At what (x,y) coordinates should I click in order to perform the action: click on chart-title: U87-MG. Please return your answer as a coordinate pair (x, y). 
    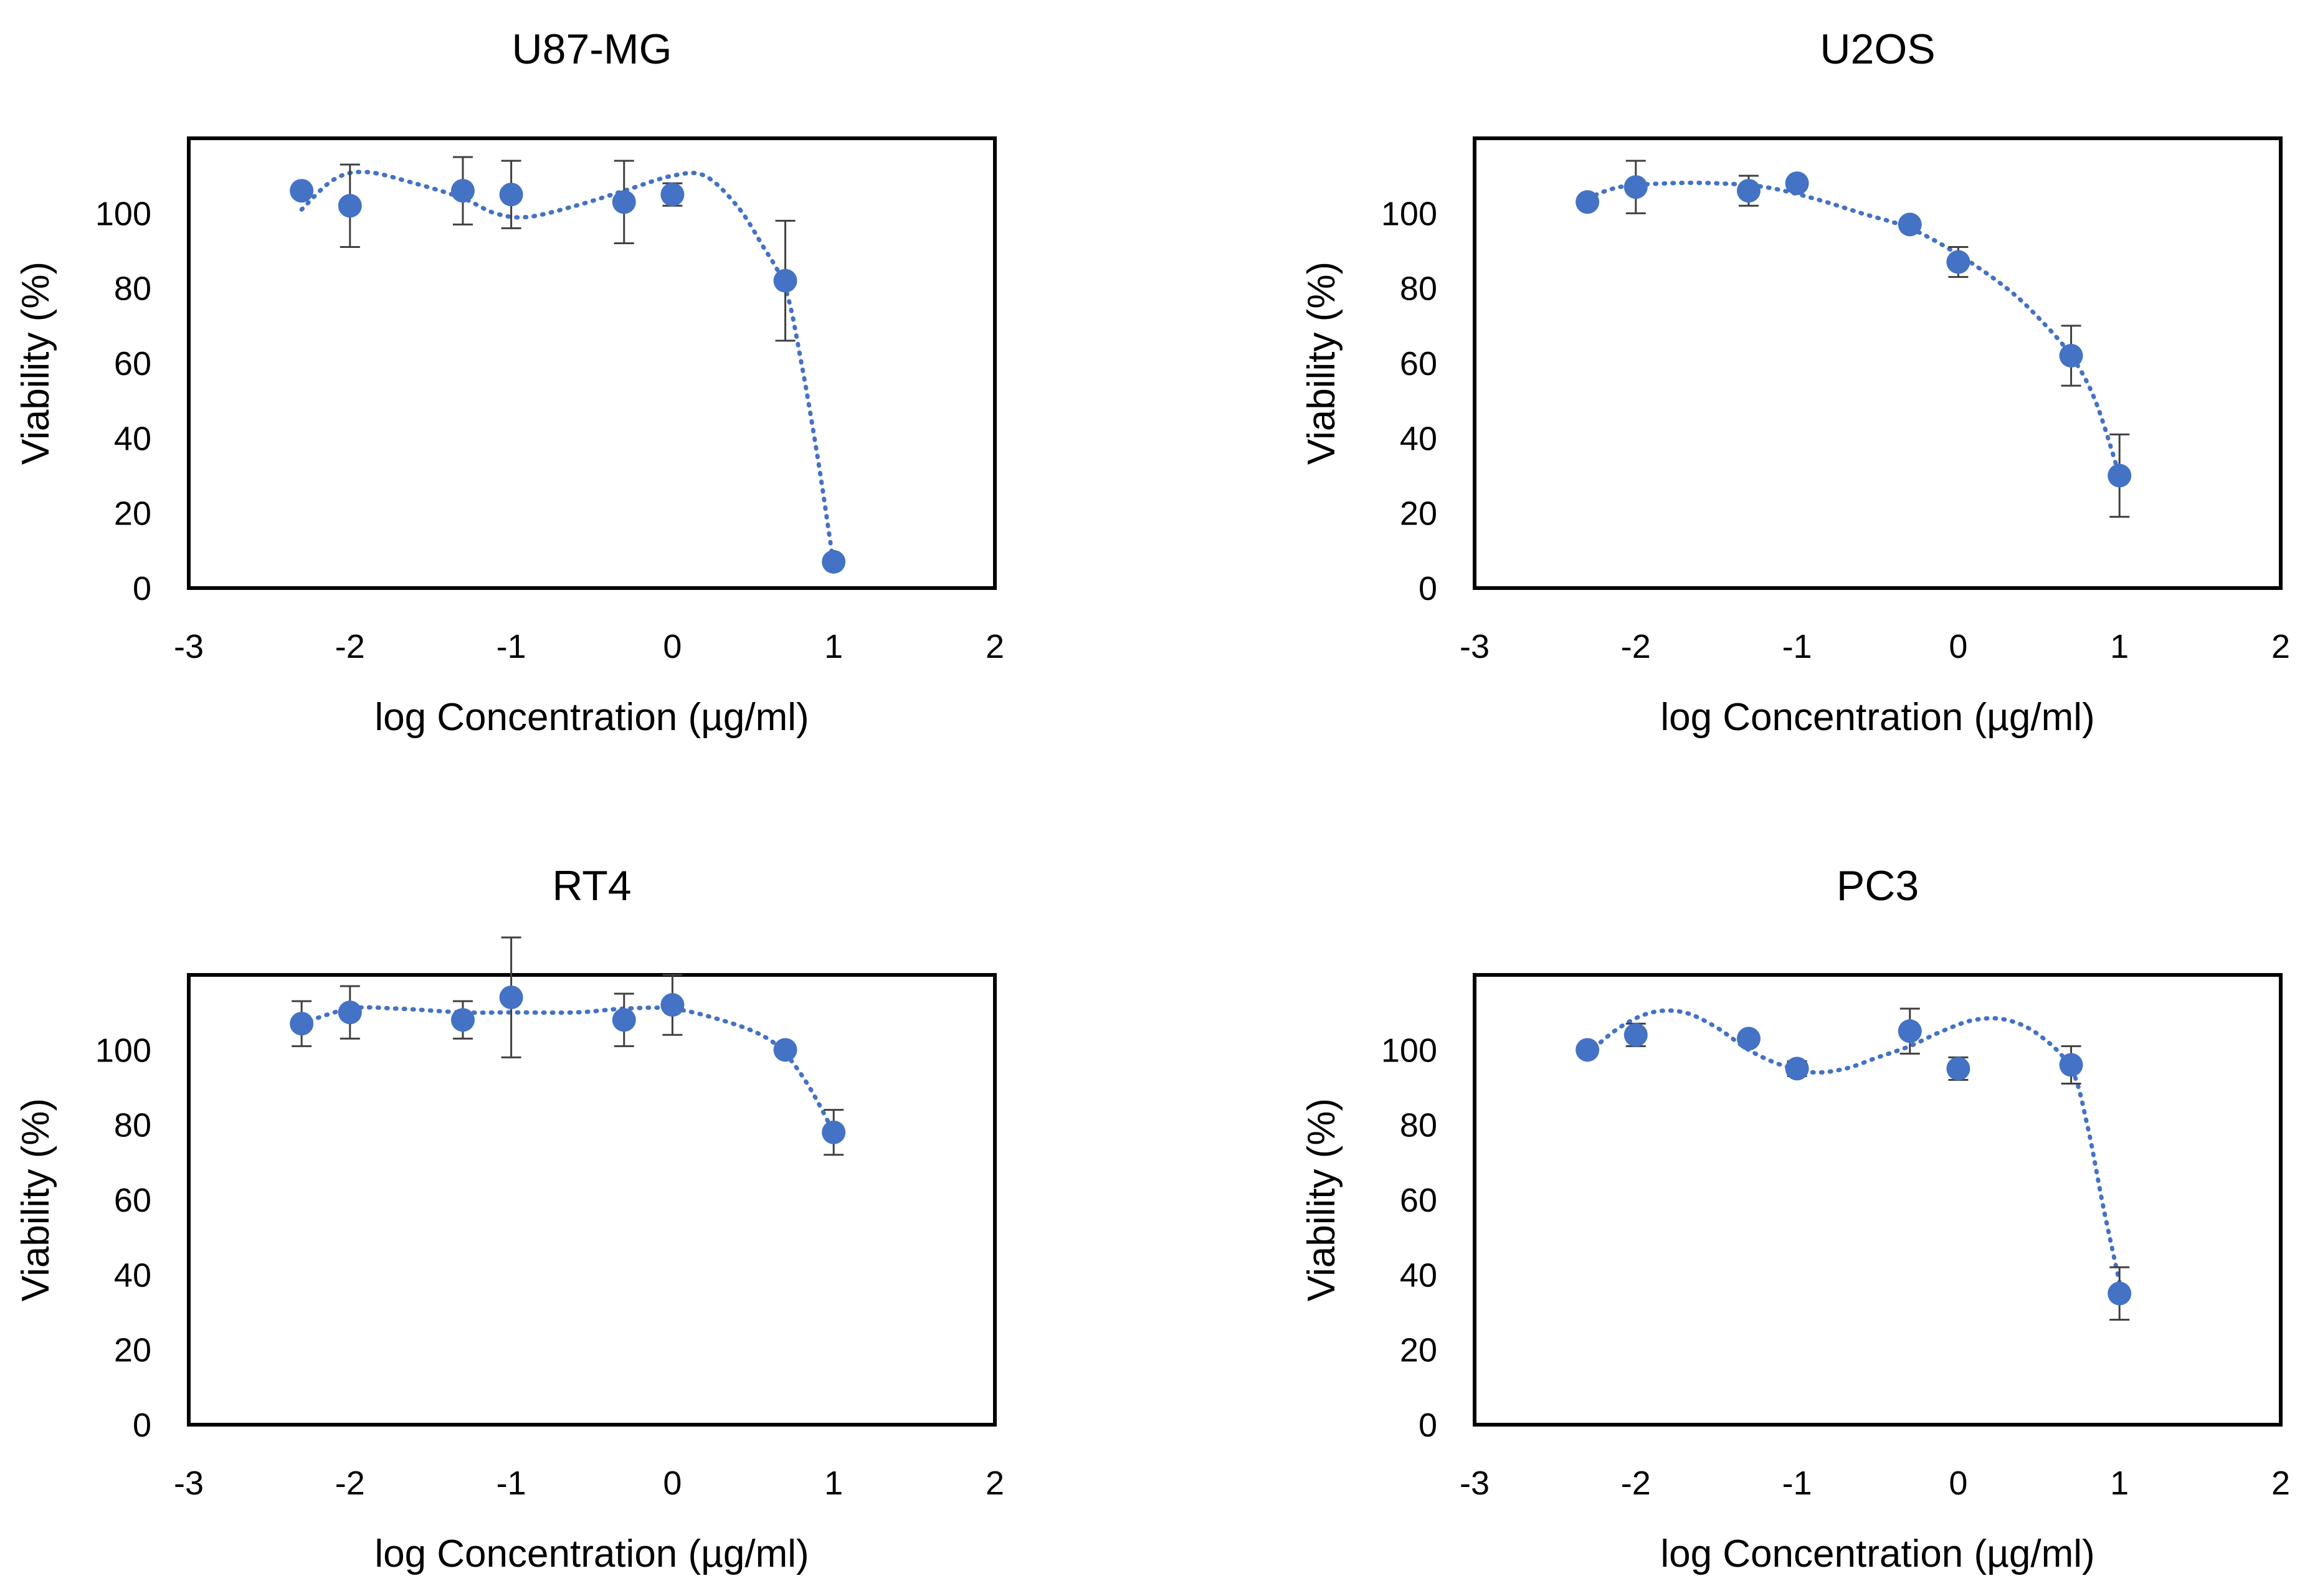
    Looking at the image, I should click on (592, 50).